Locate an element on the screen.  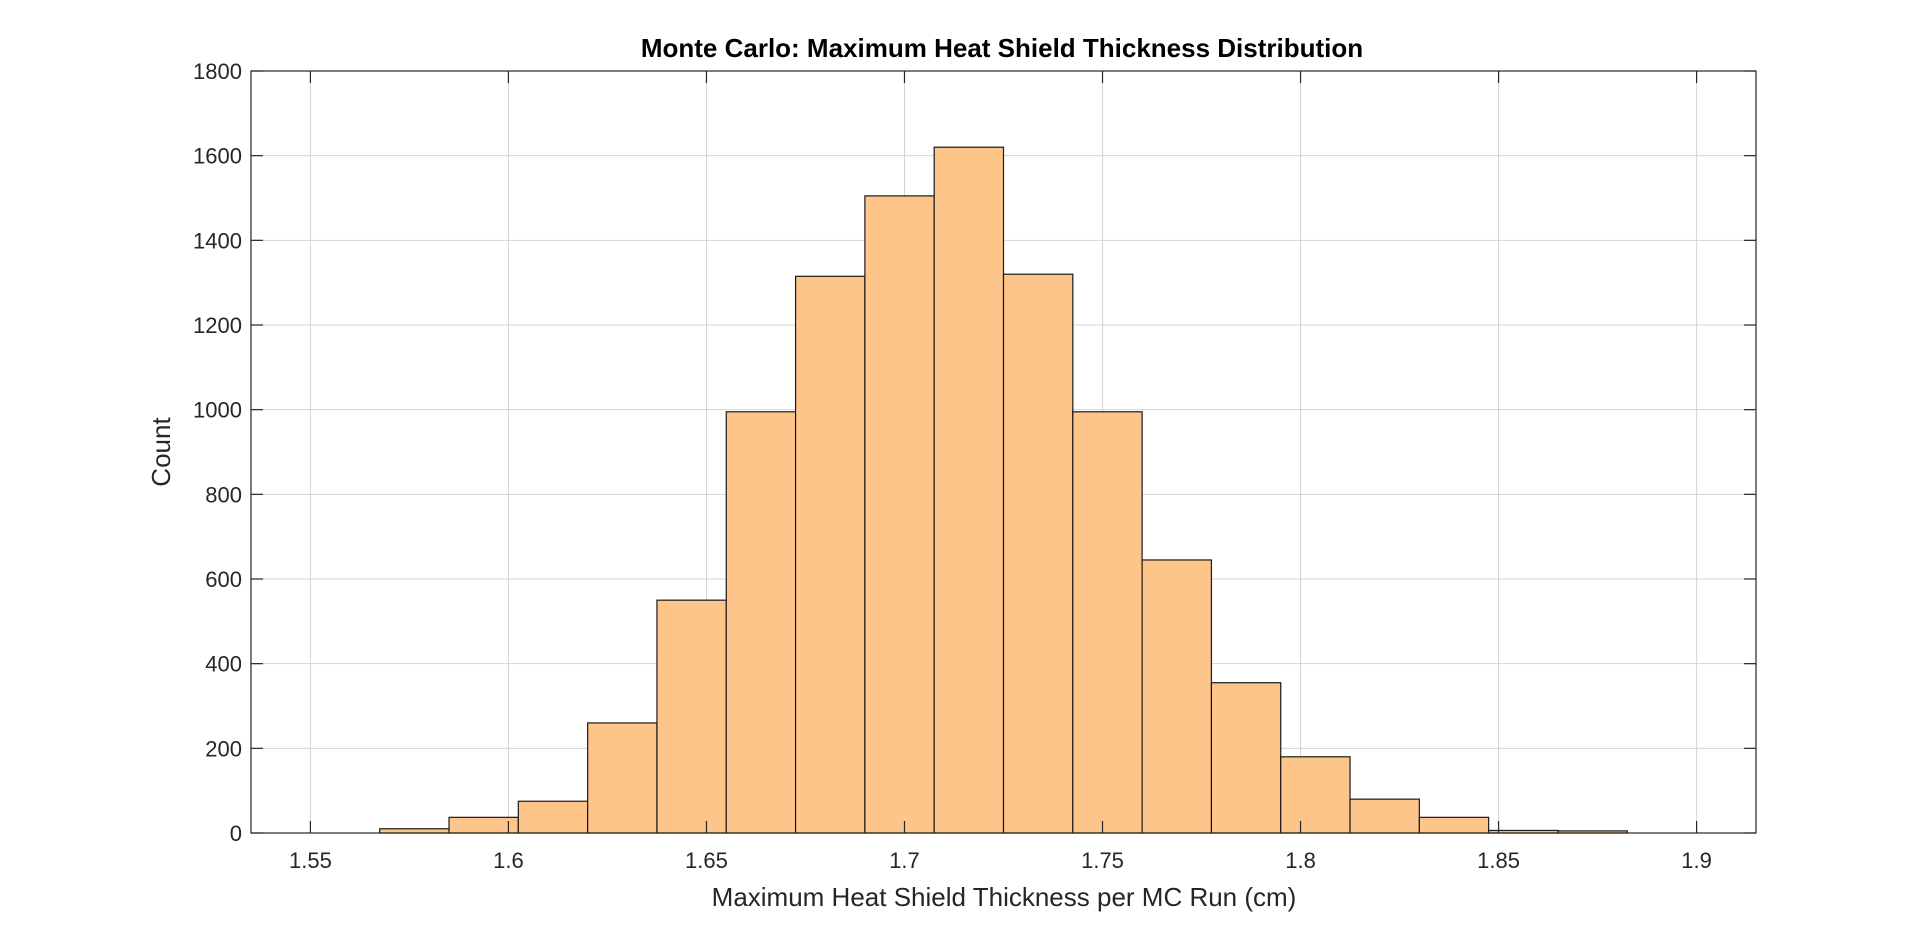
y-tick-label: 800 is located at coordinates (223, 494).